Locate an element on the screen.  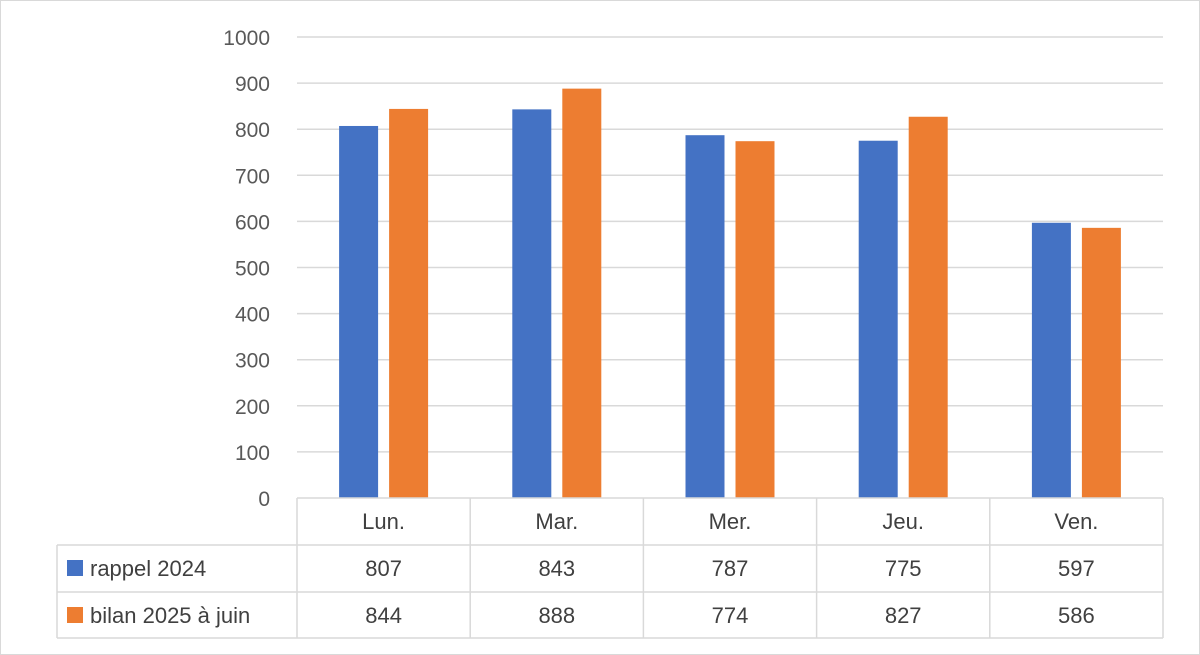
y-axis-tick-labels: 0 100 200 300 400 500 600 700 800 900 1000 is located at coordinates (246, 269).